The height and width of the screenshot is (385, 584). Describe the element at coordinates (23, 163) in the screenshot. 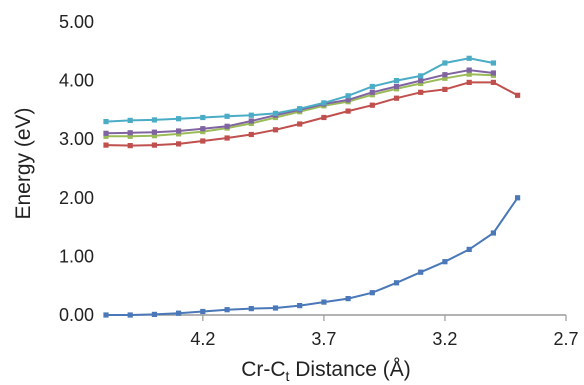

I see `y-axis-title: Energy (eV)` at that location.